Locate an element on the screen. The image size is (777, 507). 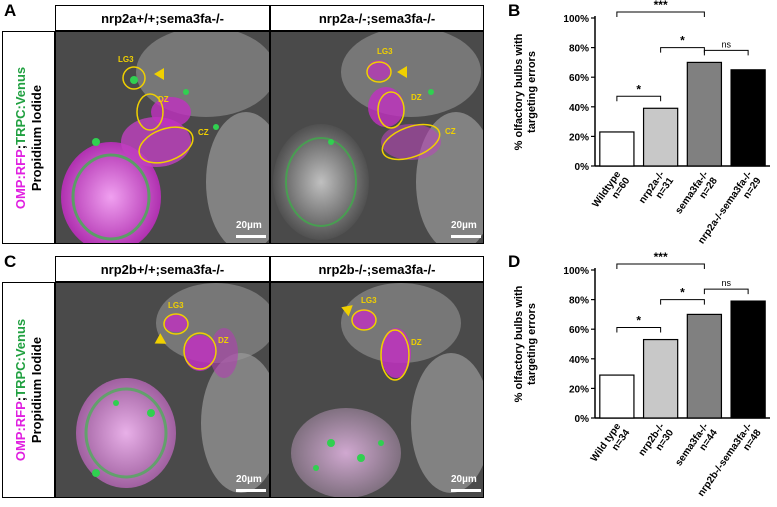
panel-c-micrograph-left: LG3 DZ 20µm is located at coordinates (162, 390).